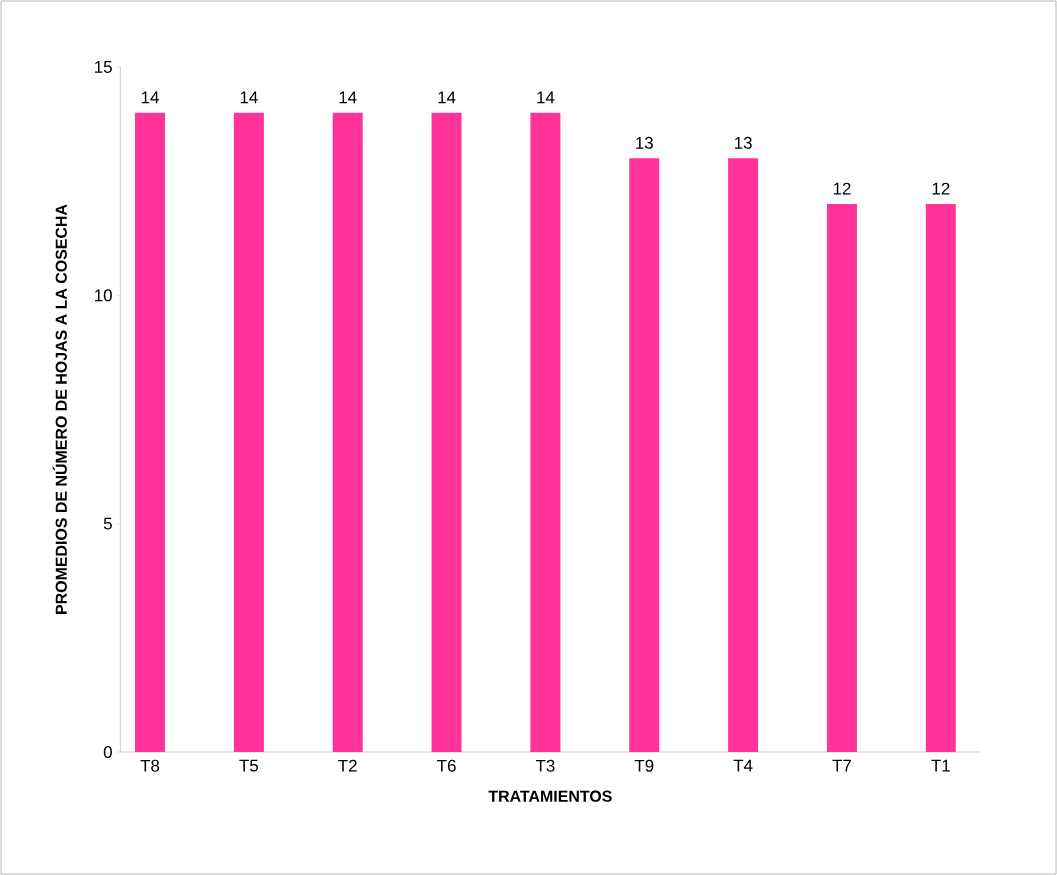 Image resolution: width=1057 pixels, height=875 pixels. What do you see at coordinates (940, 765) in the screenshot?
I see `x-tick-label: T1` at bounding box center [940, 765].